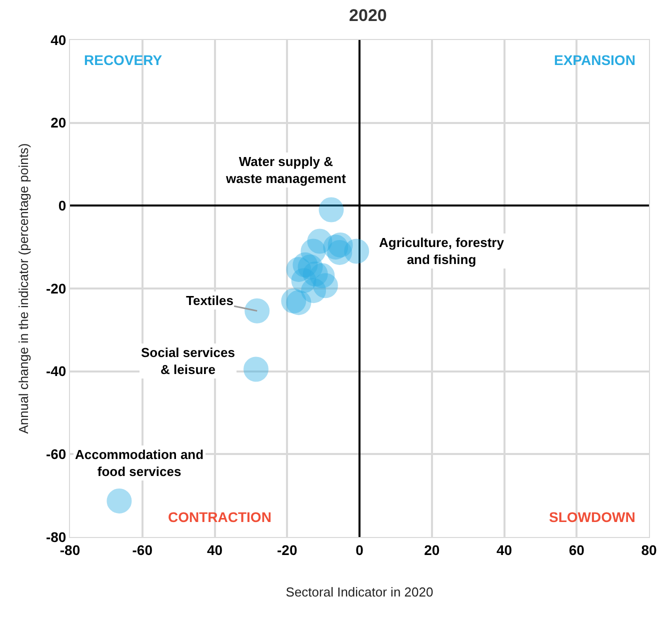  I want to click on y-tick-label: -20, so click(56, 288).